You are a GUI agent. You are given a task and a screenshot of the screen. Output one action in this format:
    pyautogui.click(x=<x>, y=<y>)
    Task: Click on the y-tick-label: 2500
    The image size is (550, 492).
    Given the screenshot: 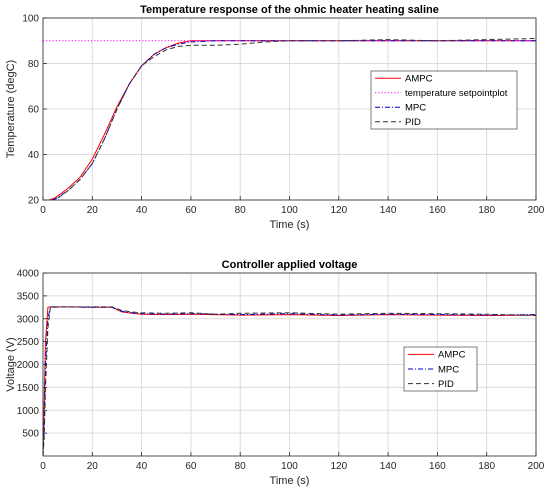 What is the action you would take?
    pyautogui.click(x=28, y=342)
    